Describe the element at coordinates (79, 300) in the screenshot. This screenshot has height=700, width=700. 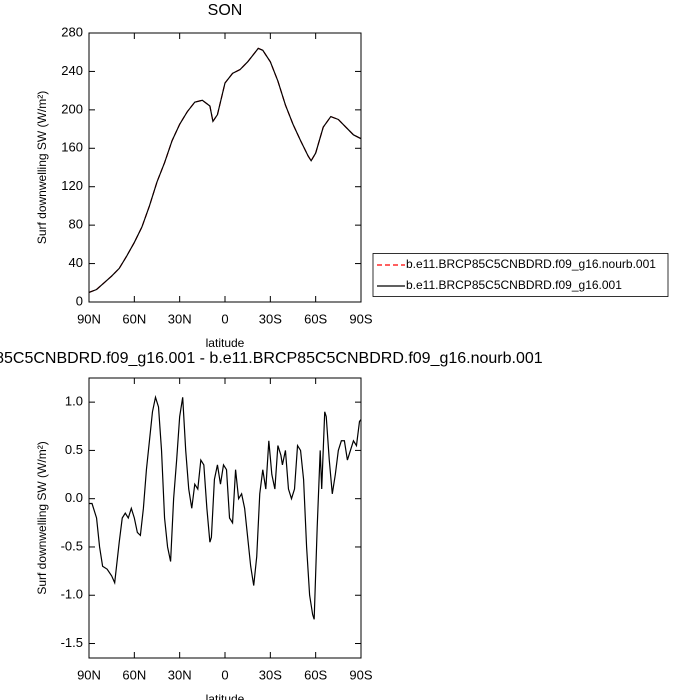
I see `y-tick-label: 0` at that location.